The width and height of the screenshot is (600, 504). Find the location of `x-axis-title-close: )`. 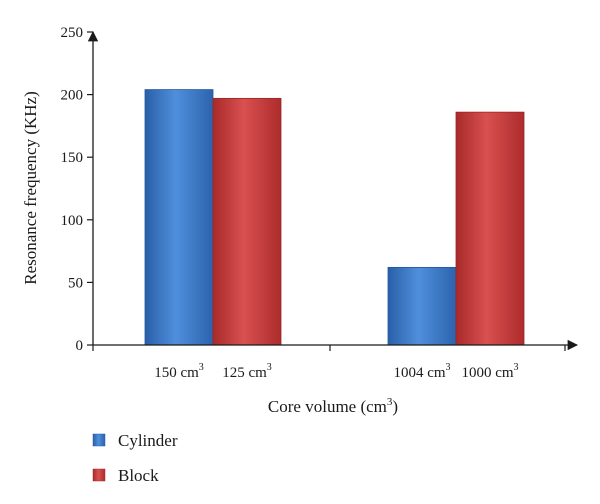

x-axis-title-close: ) is located at coordinates (395, 406).